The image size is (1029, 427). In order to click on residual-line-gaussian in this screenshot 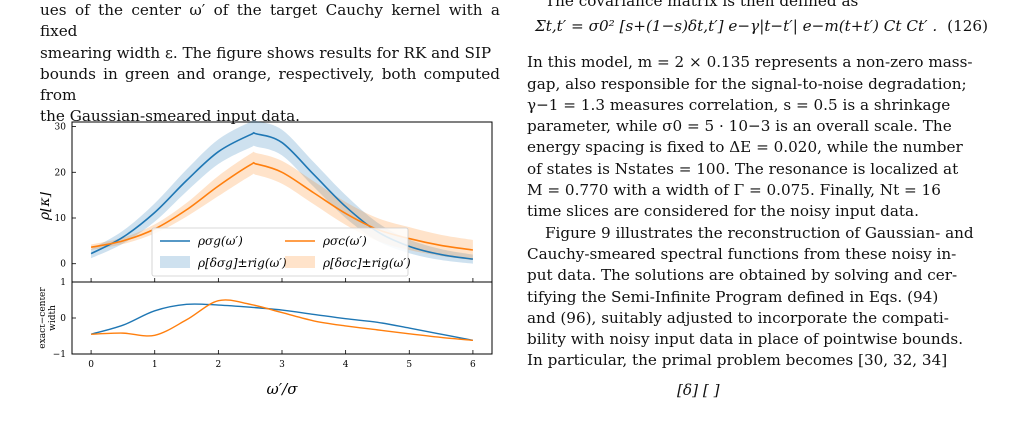, I will do `click(282, 322)`.